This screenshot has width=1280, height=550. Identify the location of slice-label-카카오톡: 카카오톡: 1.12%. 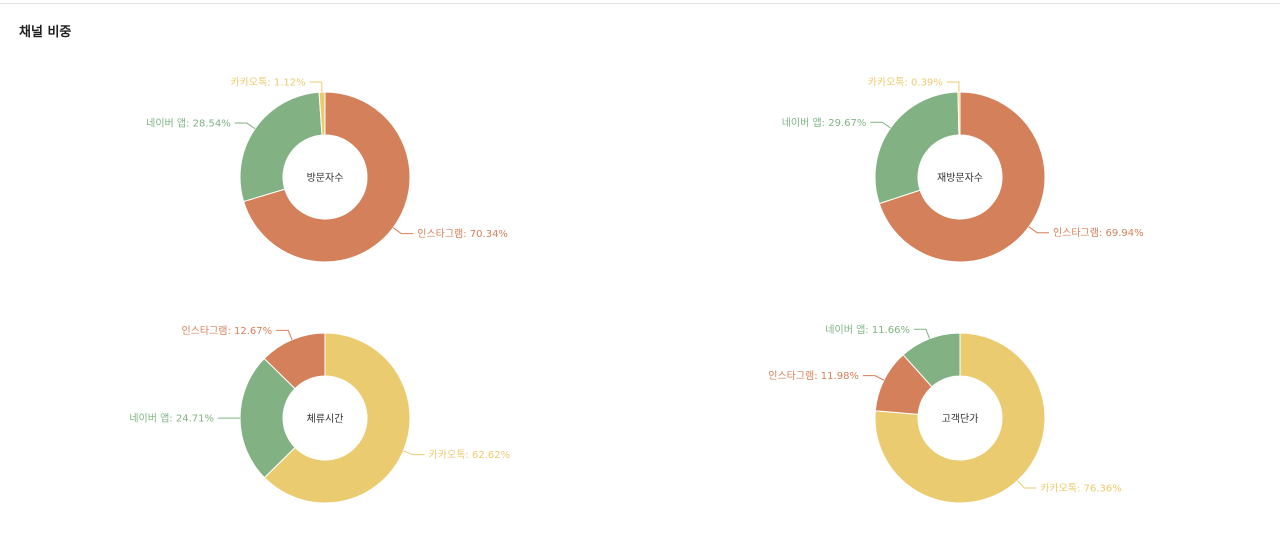
(268, 83).